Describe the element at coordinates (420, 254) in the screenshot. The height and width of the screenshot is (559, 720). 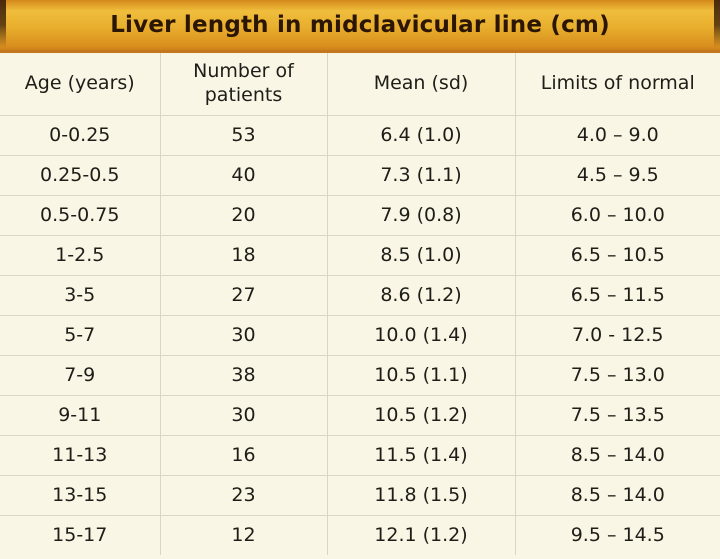
I see `table-cell: 8.5 (1.0)` at that location.